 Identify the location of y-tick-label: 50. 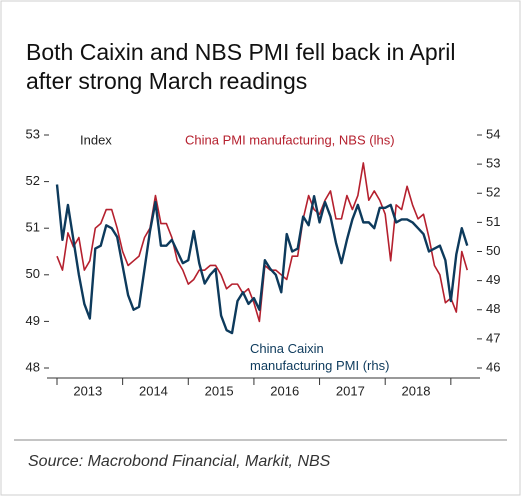
(33, 273).